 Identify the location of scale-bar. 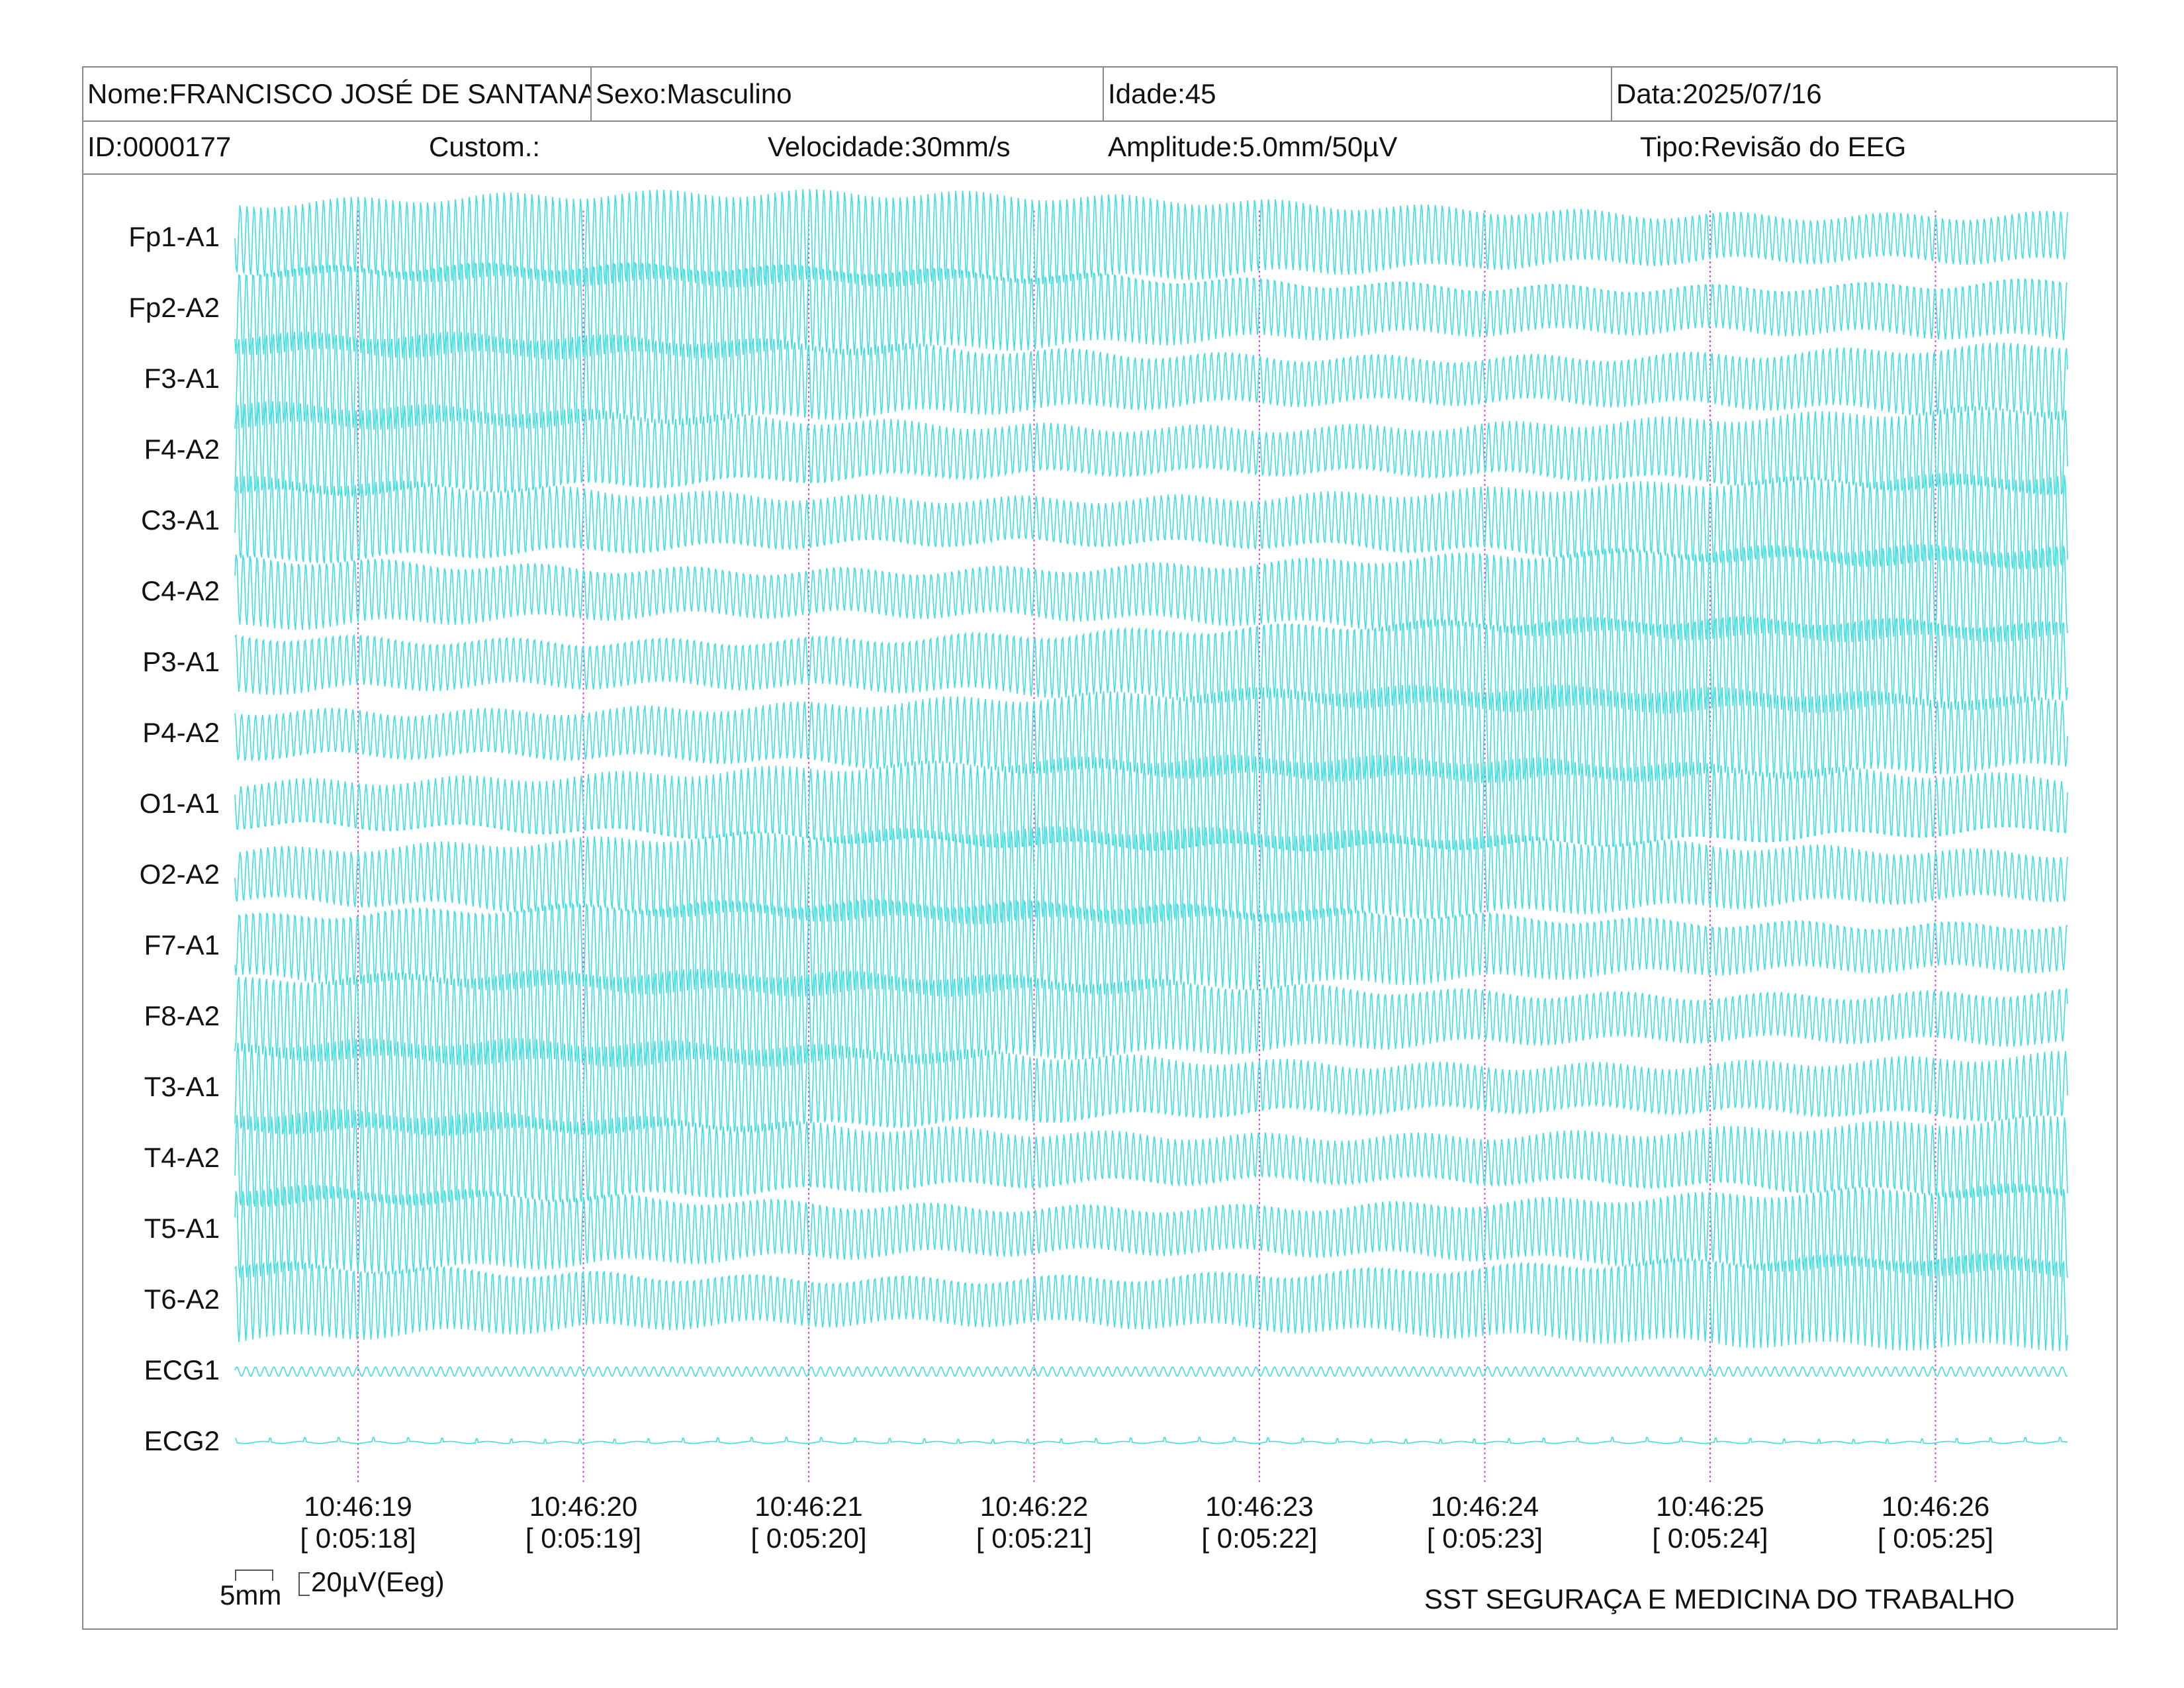
(272, 1583).